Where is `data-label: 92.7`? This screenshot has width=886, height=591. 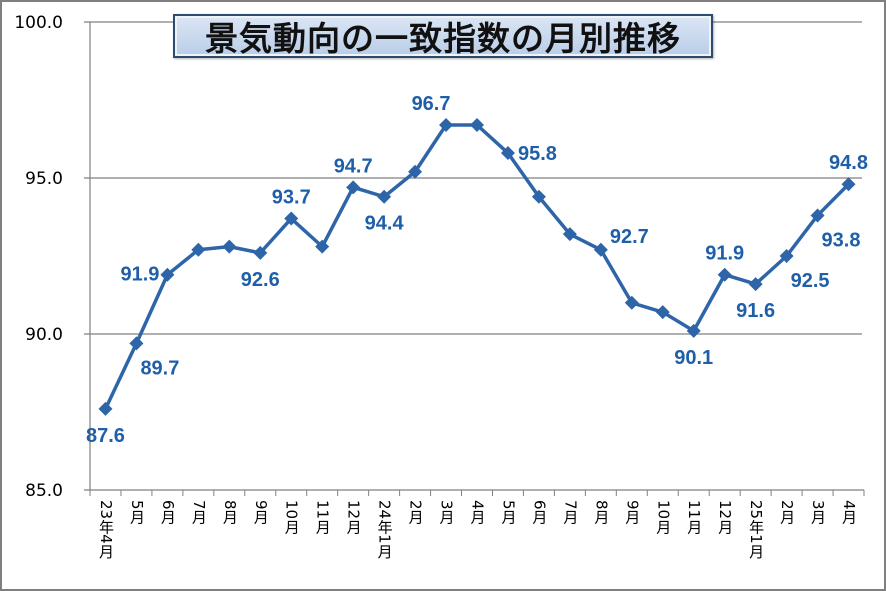 data-label: 92.7 is located at coordinates (629, 237).